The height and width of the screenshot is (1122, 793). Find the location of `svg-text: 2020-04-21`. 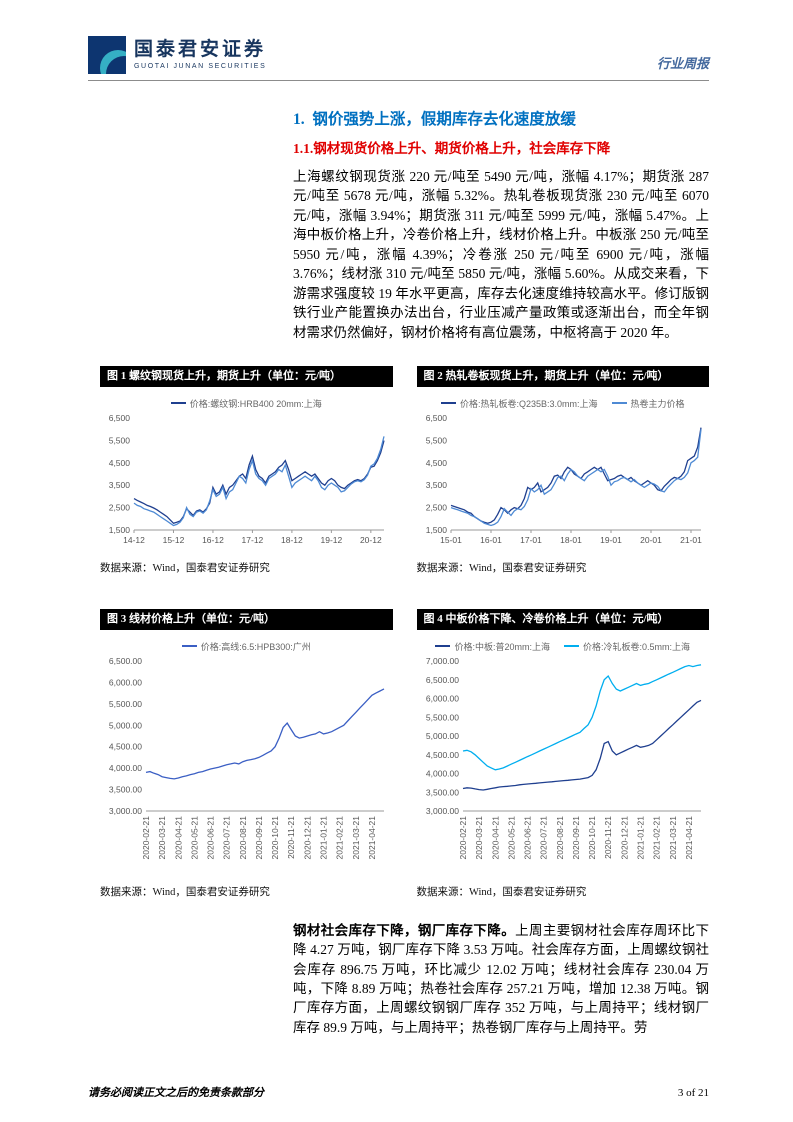

svg-text: 2020-04-21 is located at coordinates (495, 837).